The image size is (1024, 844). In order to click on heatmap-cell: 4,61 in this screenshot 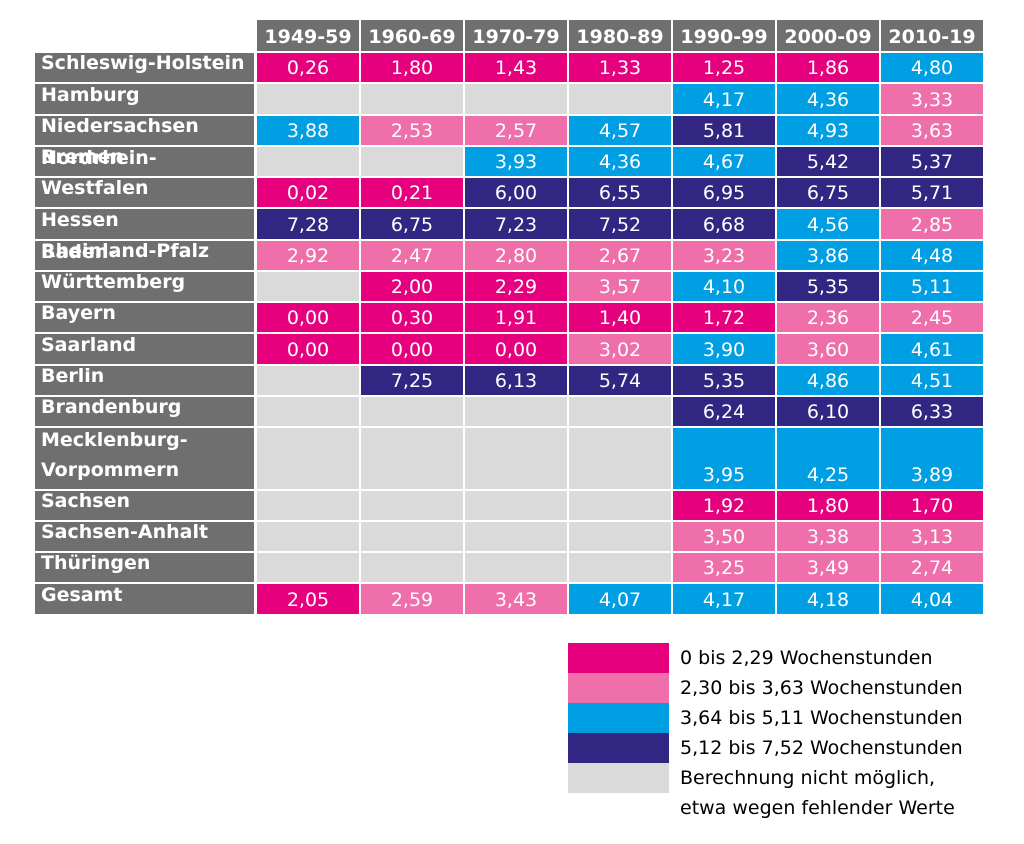, I will do `click(932, 349)`.